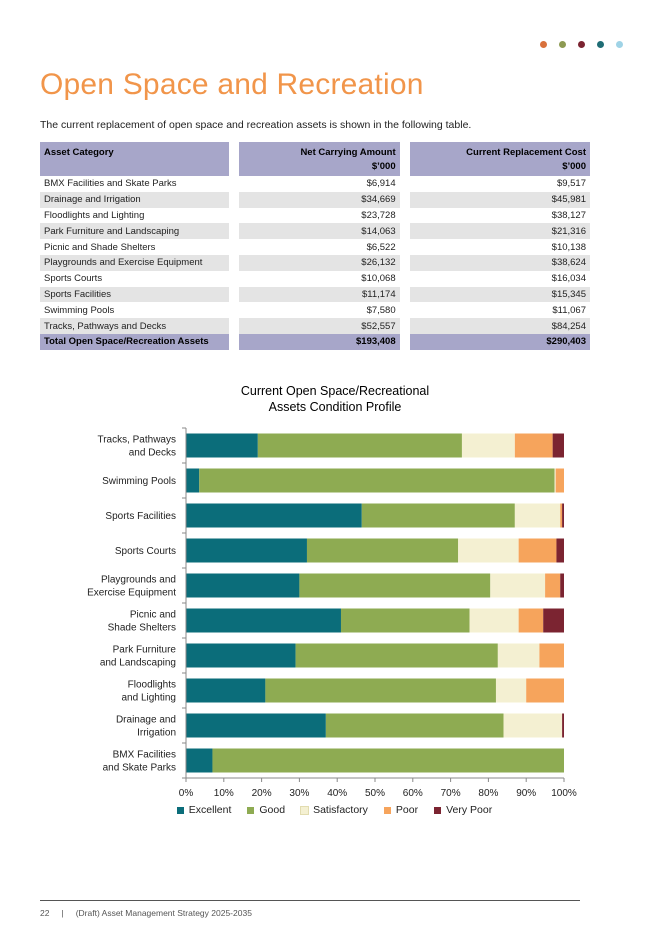  What do you see at coordinates (139, 762) in the screenshot?
I see `category-label: BMX Facilities and Skate Parks` at bounding box center [139, 762].